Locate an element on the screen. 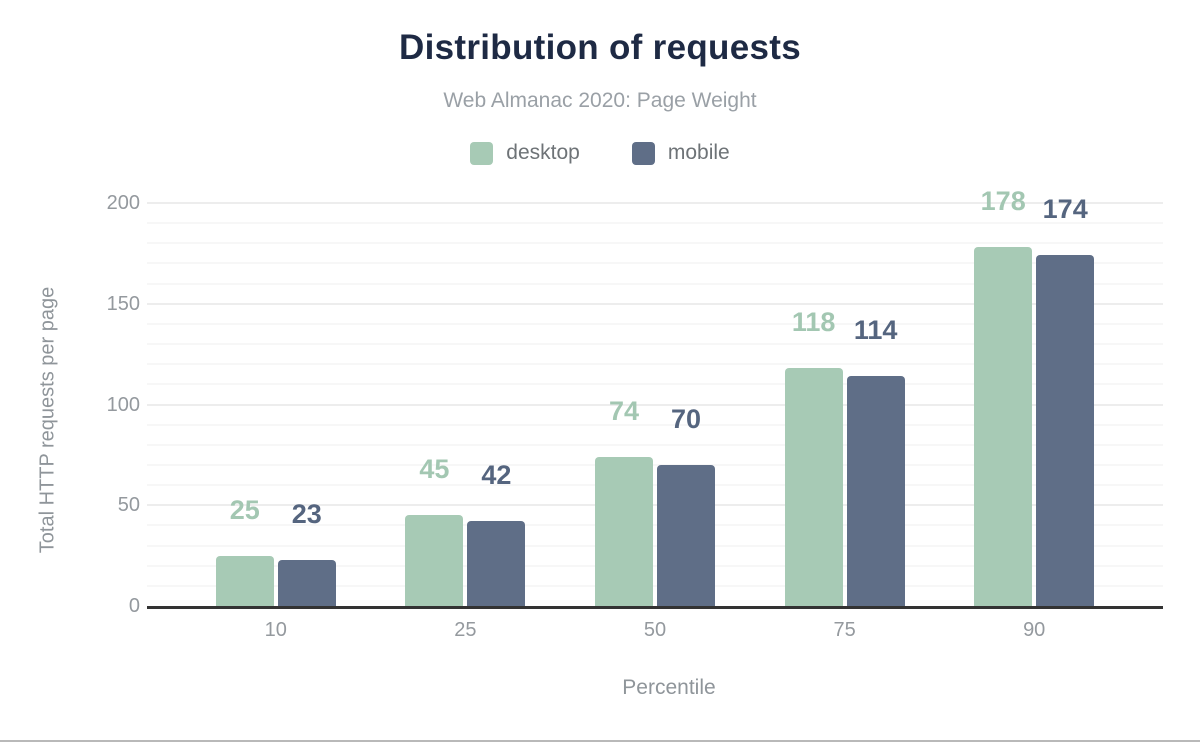  value-label-mobile: 70 is located at coordinates (686, 418).